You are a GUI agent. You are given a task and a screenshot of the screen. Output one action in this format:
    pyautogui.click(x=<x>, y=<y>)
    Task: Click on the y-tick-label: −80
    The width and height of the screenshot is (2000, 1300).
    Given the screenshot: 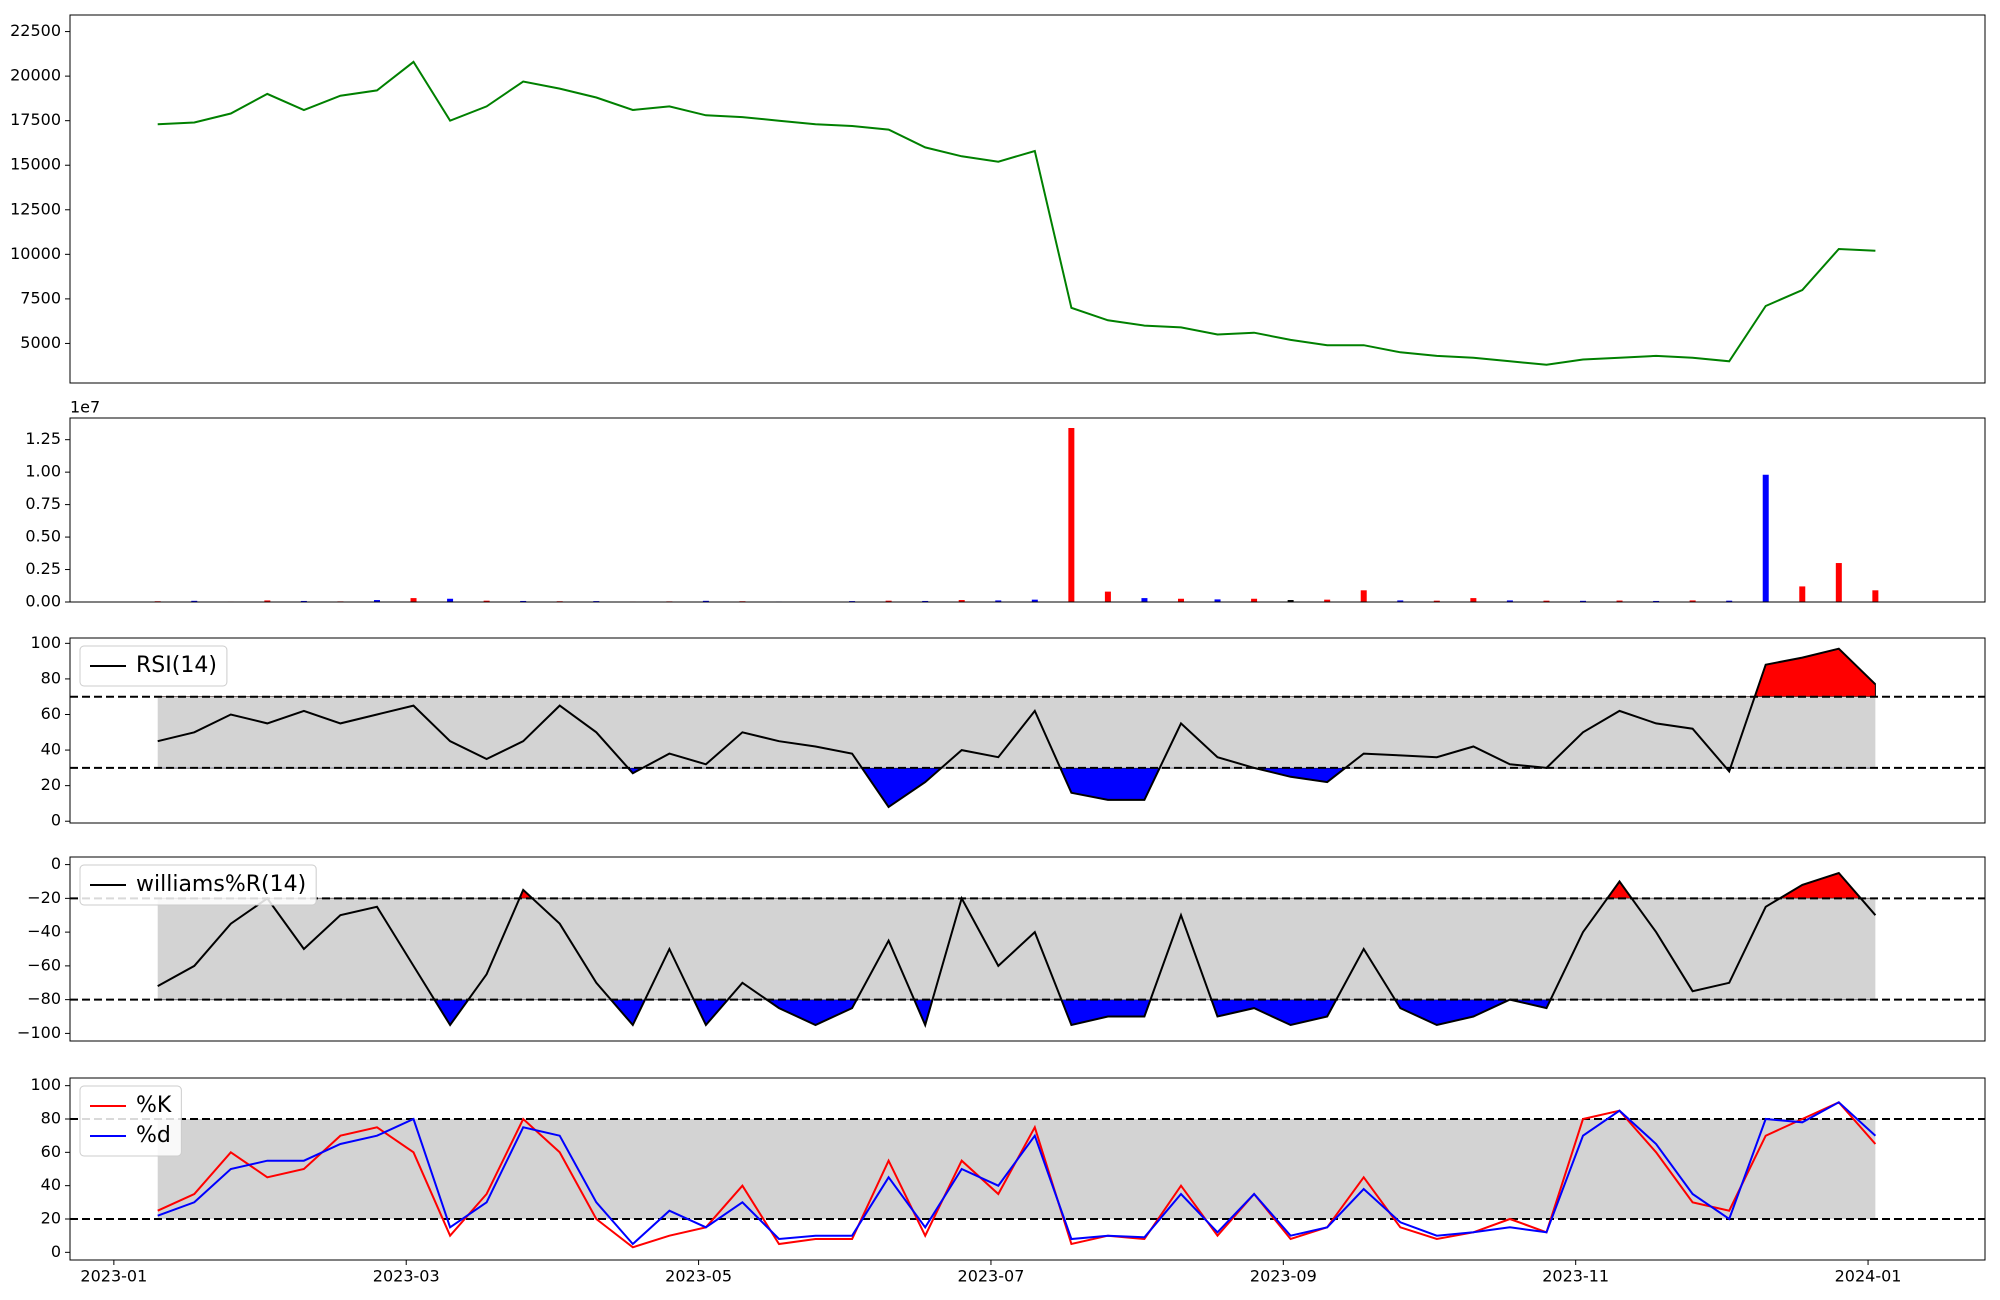 What is the action you would take?
    pyautogui.click(x=44, y=998)
    